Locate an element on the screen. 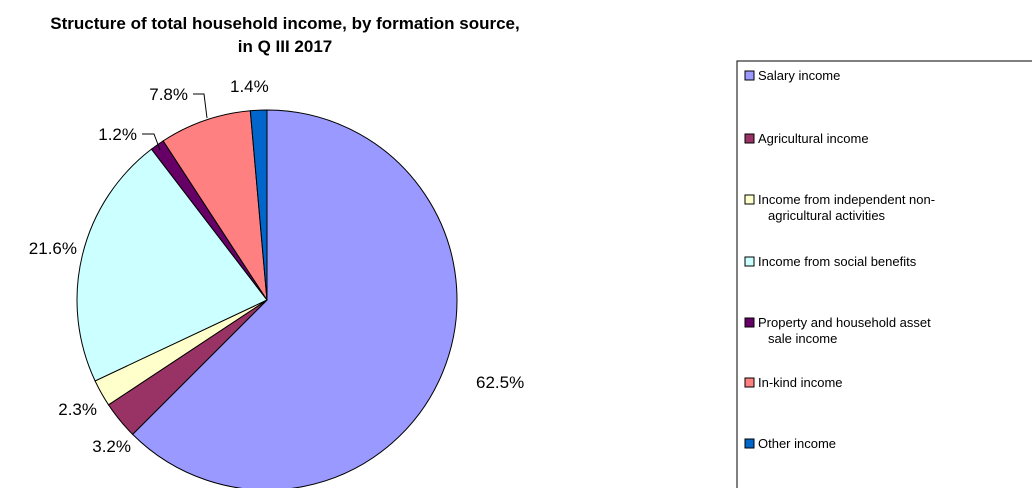 The width and height of the screenshot is (1032, 488). slice-data-label: 1.4% is located at coordinates (249, 86).